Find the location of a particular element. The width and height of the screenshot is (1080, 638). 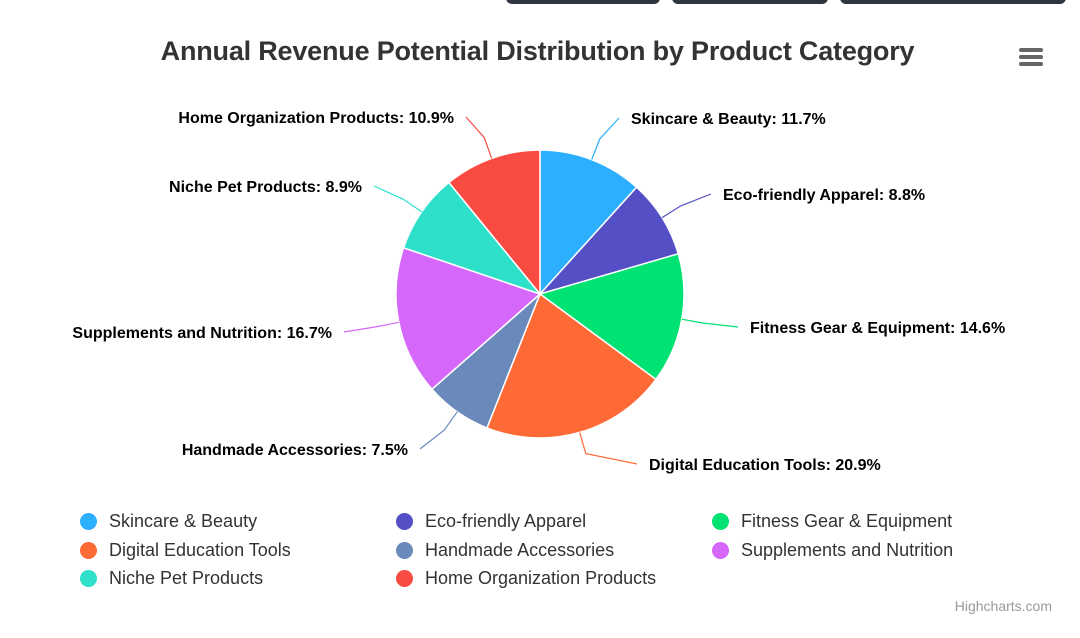

credits-link: Highcharts.com is located at coordinates (1003, 606).